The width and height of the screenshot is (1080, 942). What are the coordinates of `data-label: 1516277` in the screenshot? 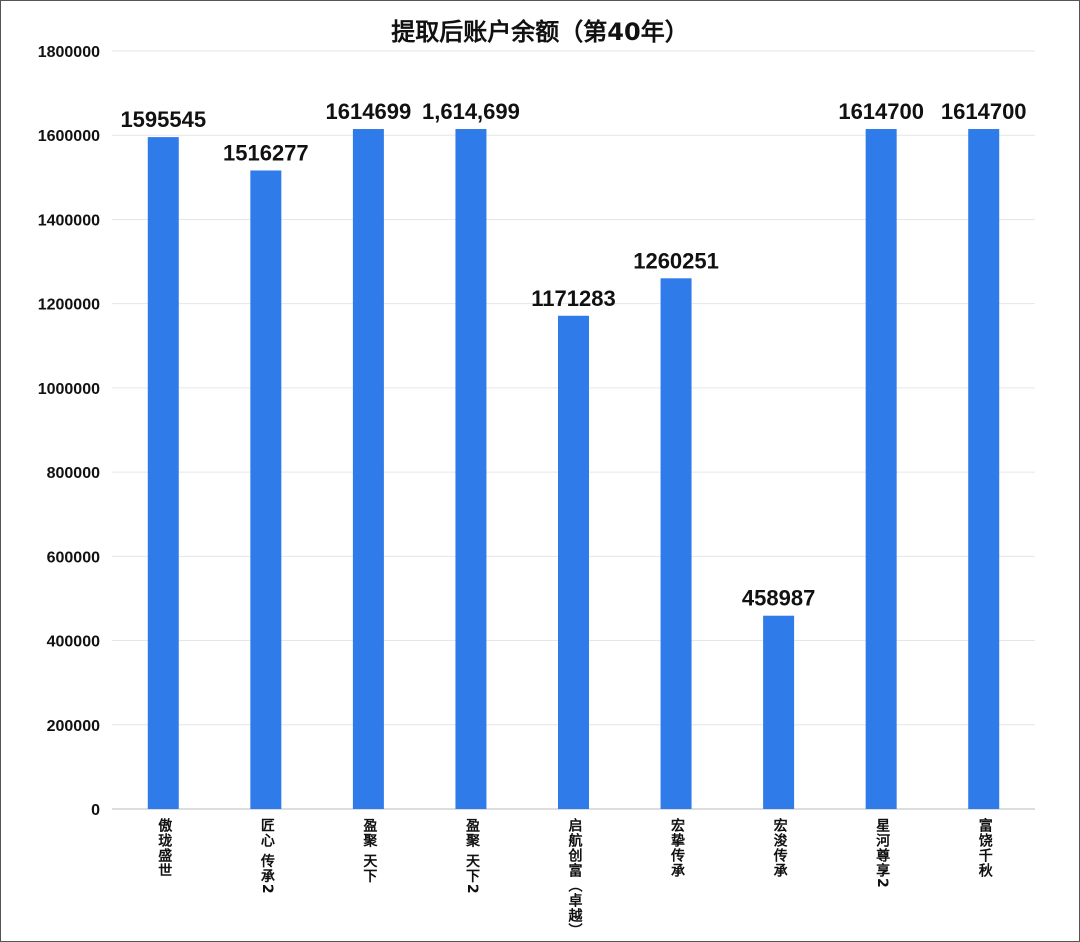 It's located at (266, 152).